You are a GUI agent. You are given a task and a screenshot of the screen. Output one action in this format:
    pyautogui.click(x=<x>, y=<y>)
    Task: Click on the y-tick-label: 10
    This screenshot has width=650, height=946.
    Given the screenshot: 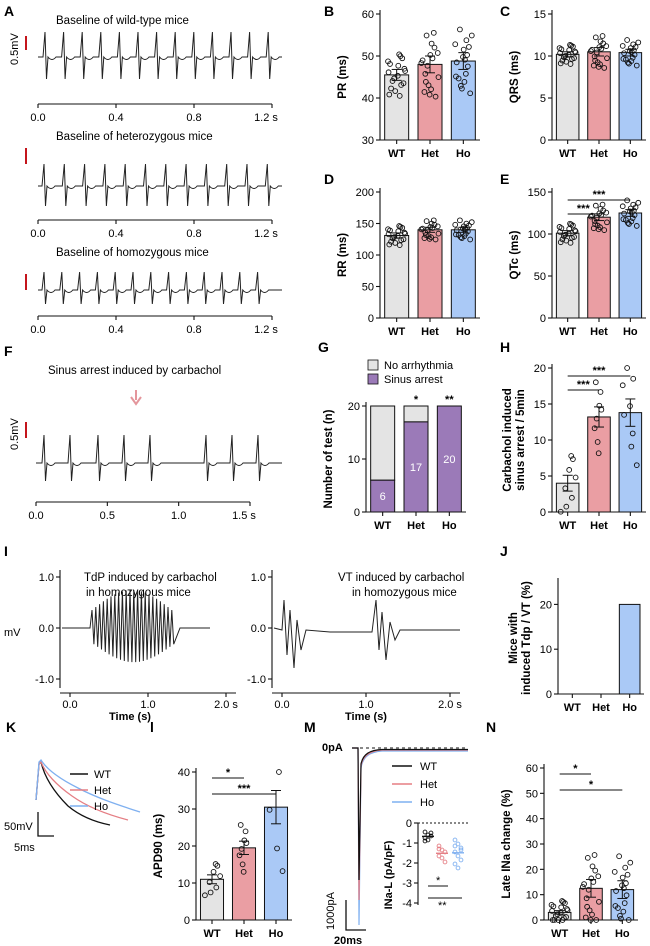 What is the action you would take?
    pyautogui.click(x=546, y=650)
    